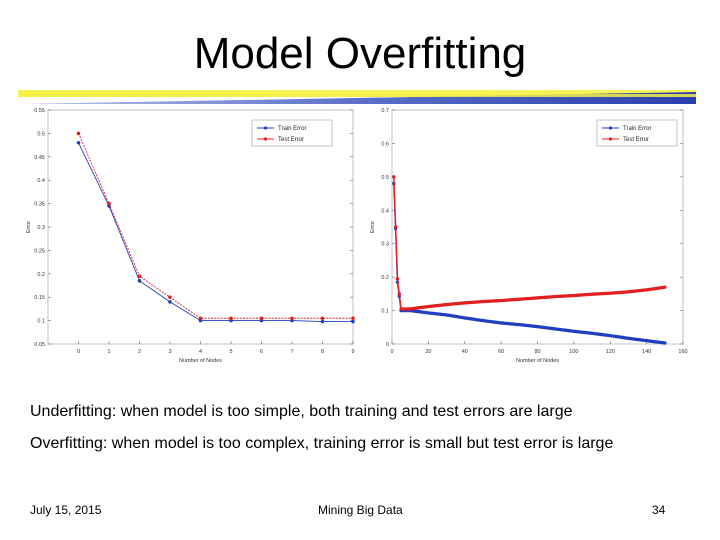  I want to click on y-tick-label: 0, so click(387, 345).